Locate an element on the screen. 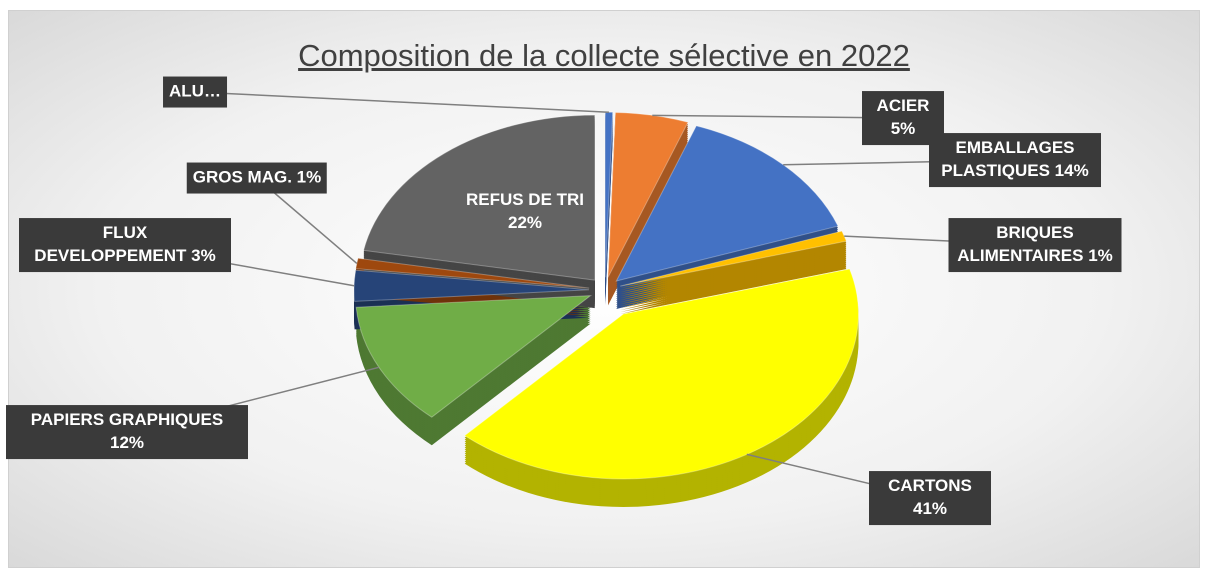 The image size is (1208, 576). value-label: 12% is located at coordinates (127, 442).